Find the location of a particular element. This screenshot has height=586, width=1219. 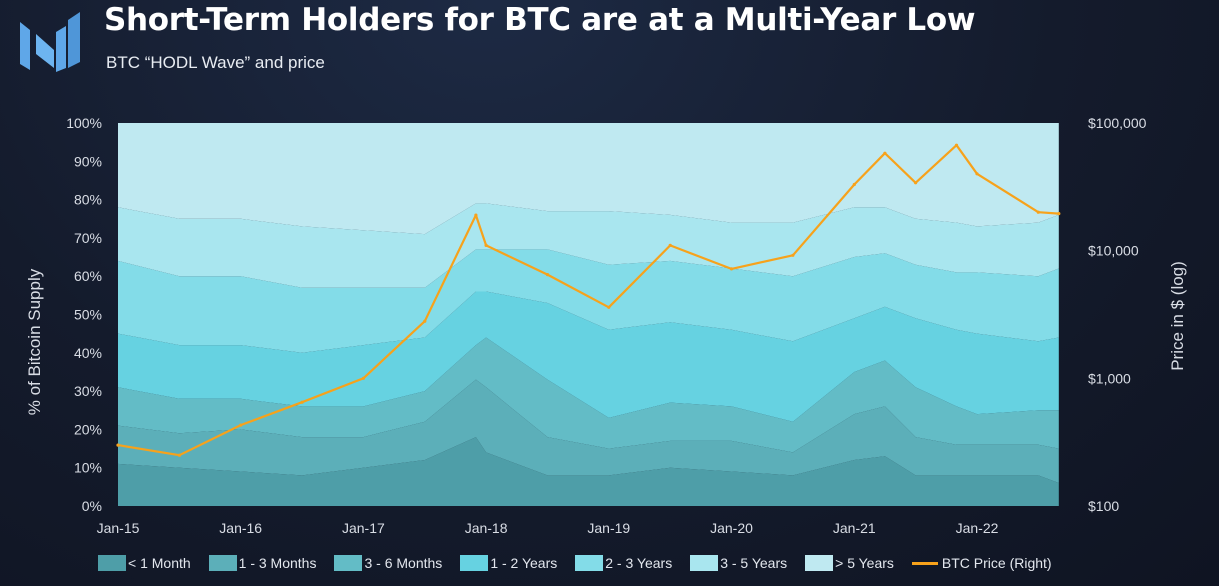

left-tick-label: 100% is located at coordinates (84, 123).